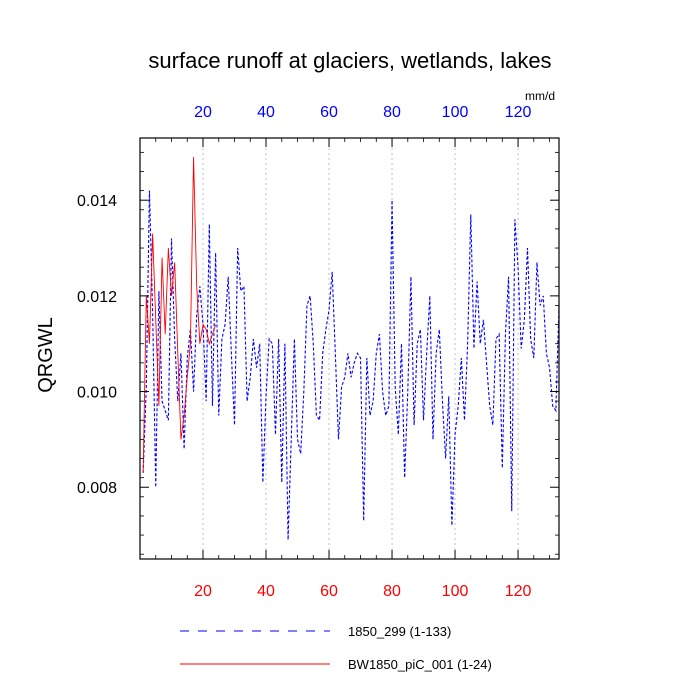 The image size is (700, 700). Describe the element at coordinates (540, 96) in the screenshot. I see `units-label: mm/d` at that location.